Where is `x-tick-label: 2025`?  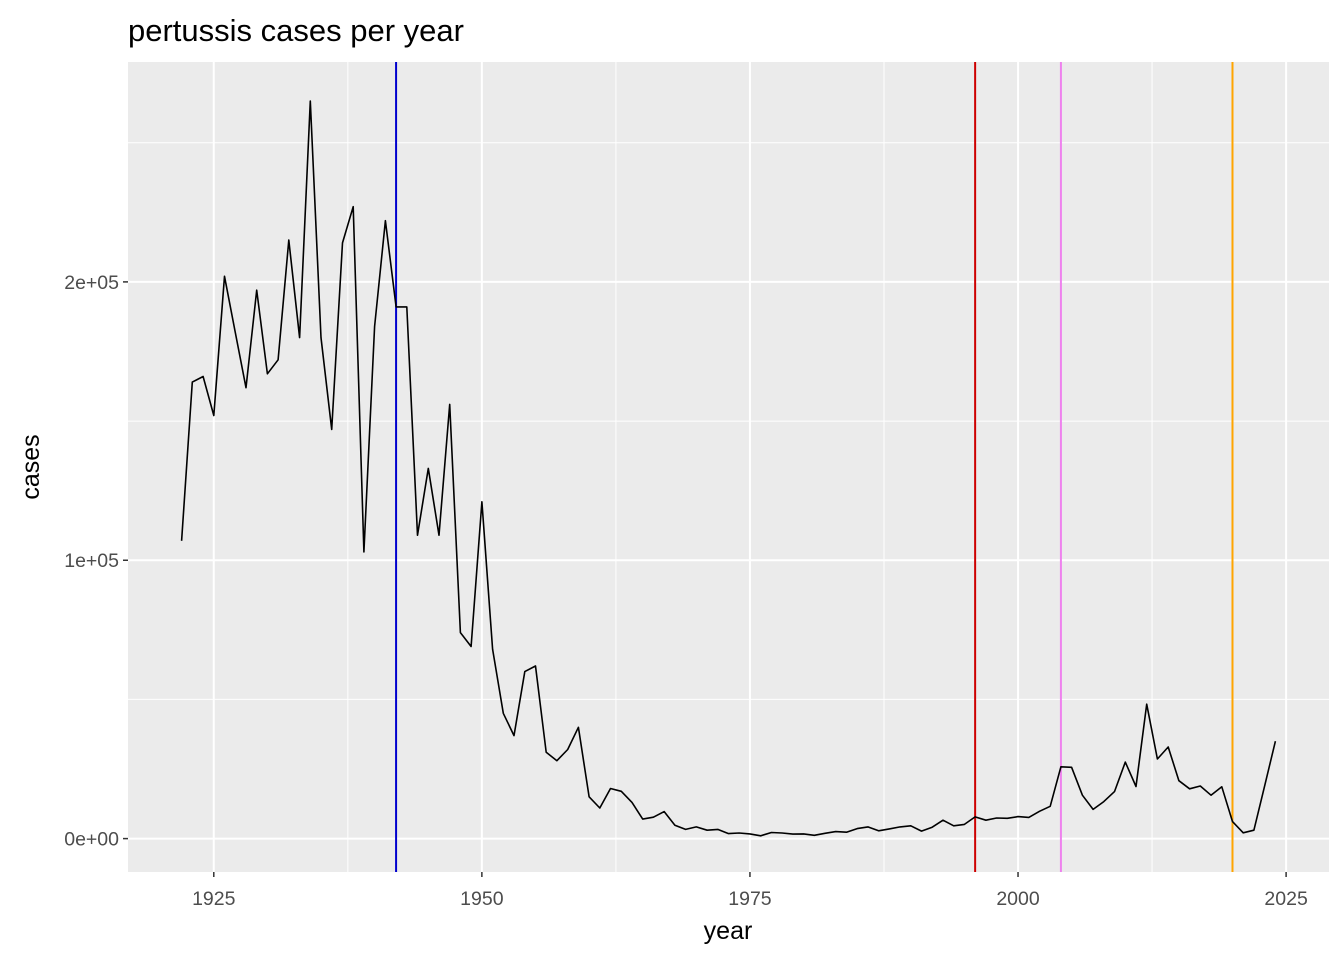 x-tick-label: 2025 is located at coordinates (1286, 899).